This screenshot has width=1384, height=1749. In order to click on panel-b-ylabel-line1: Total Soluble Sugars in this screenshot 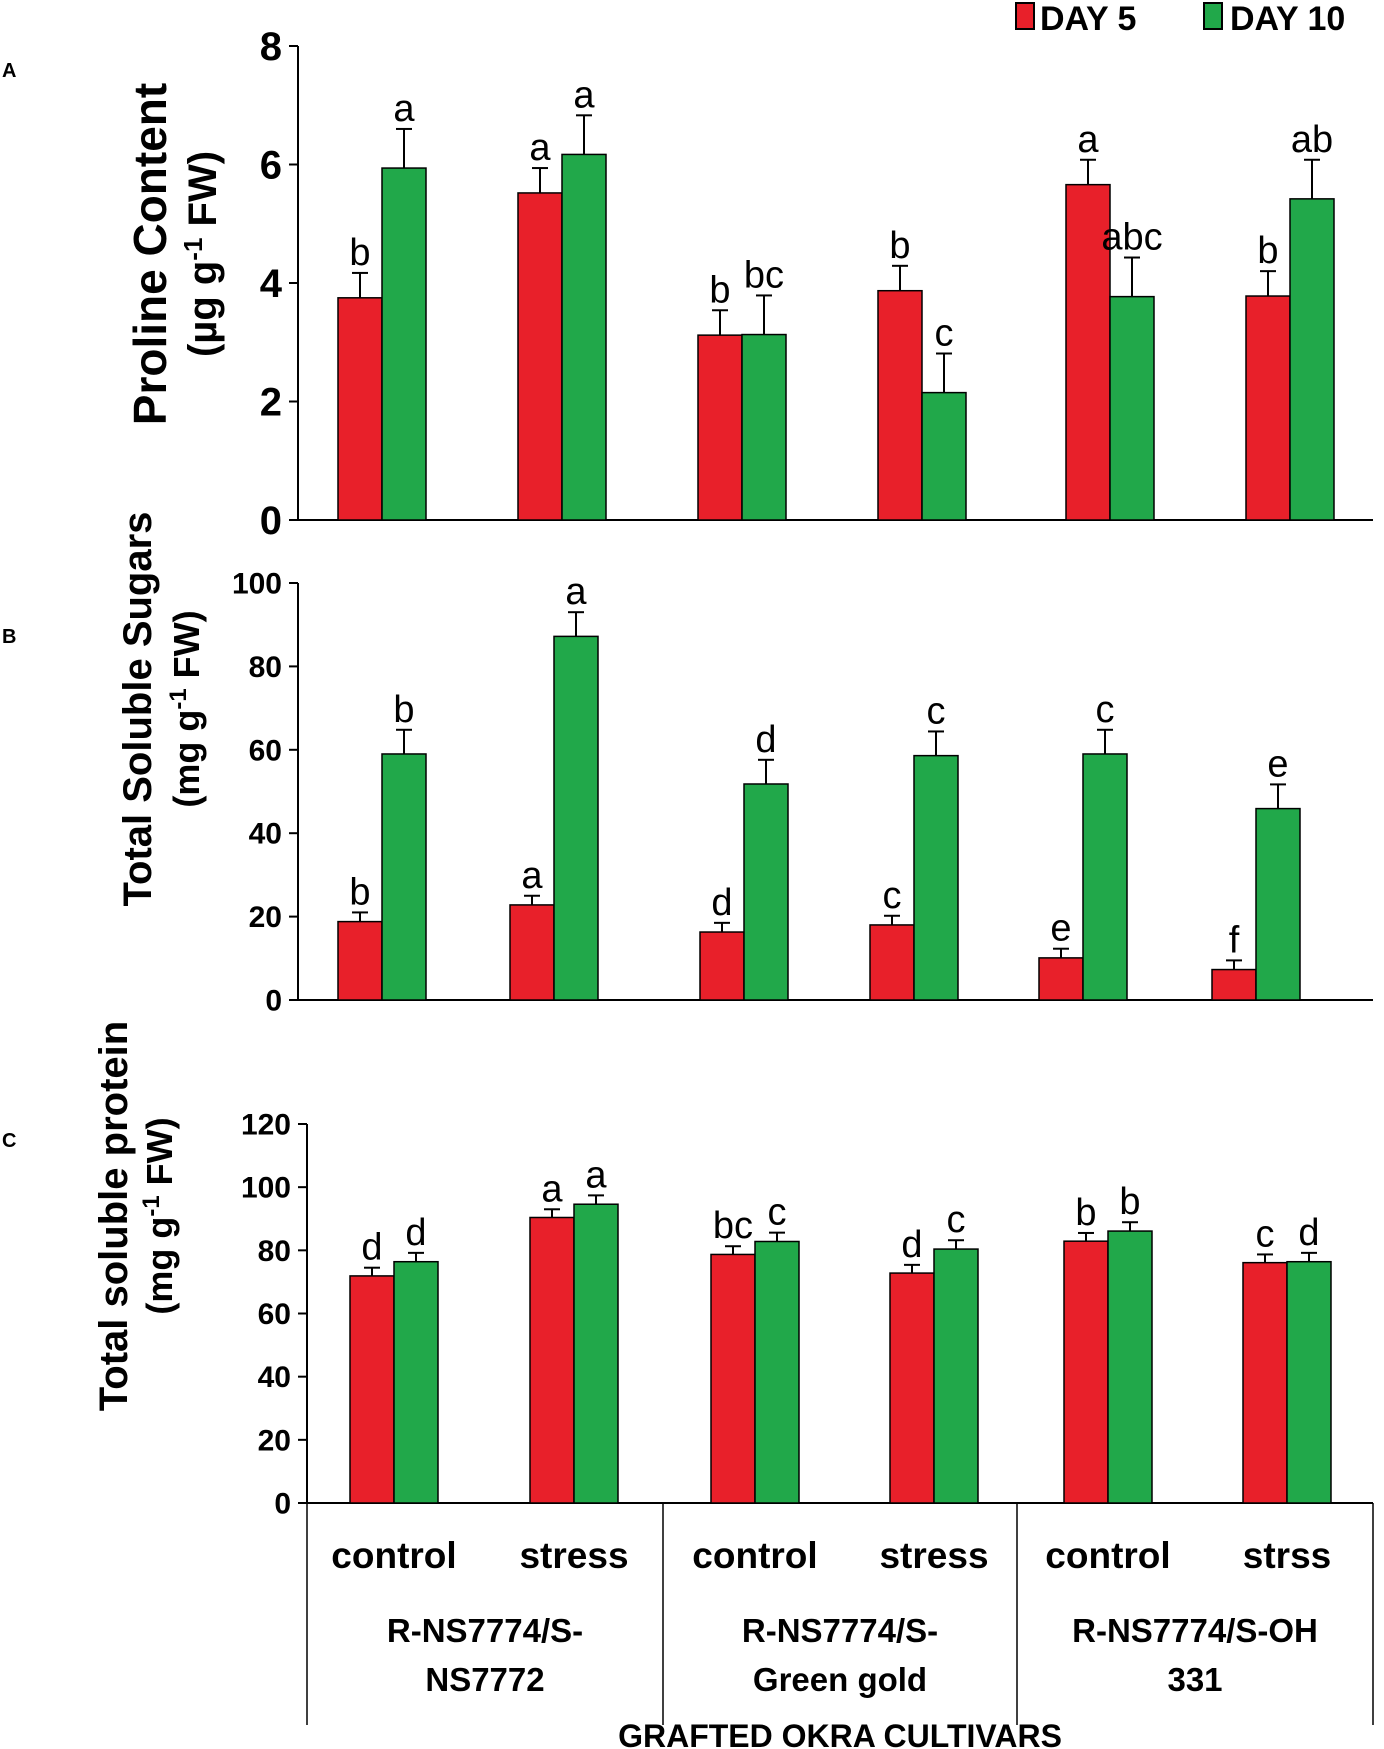, I will do `click(138, 709)`.